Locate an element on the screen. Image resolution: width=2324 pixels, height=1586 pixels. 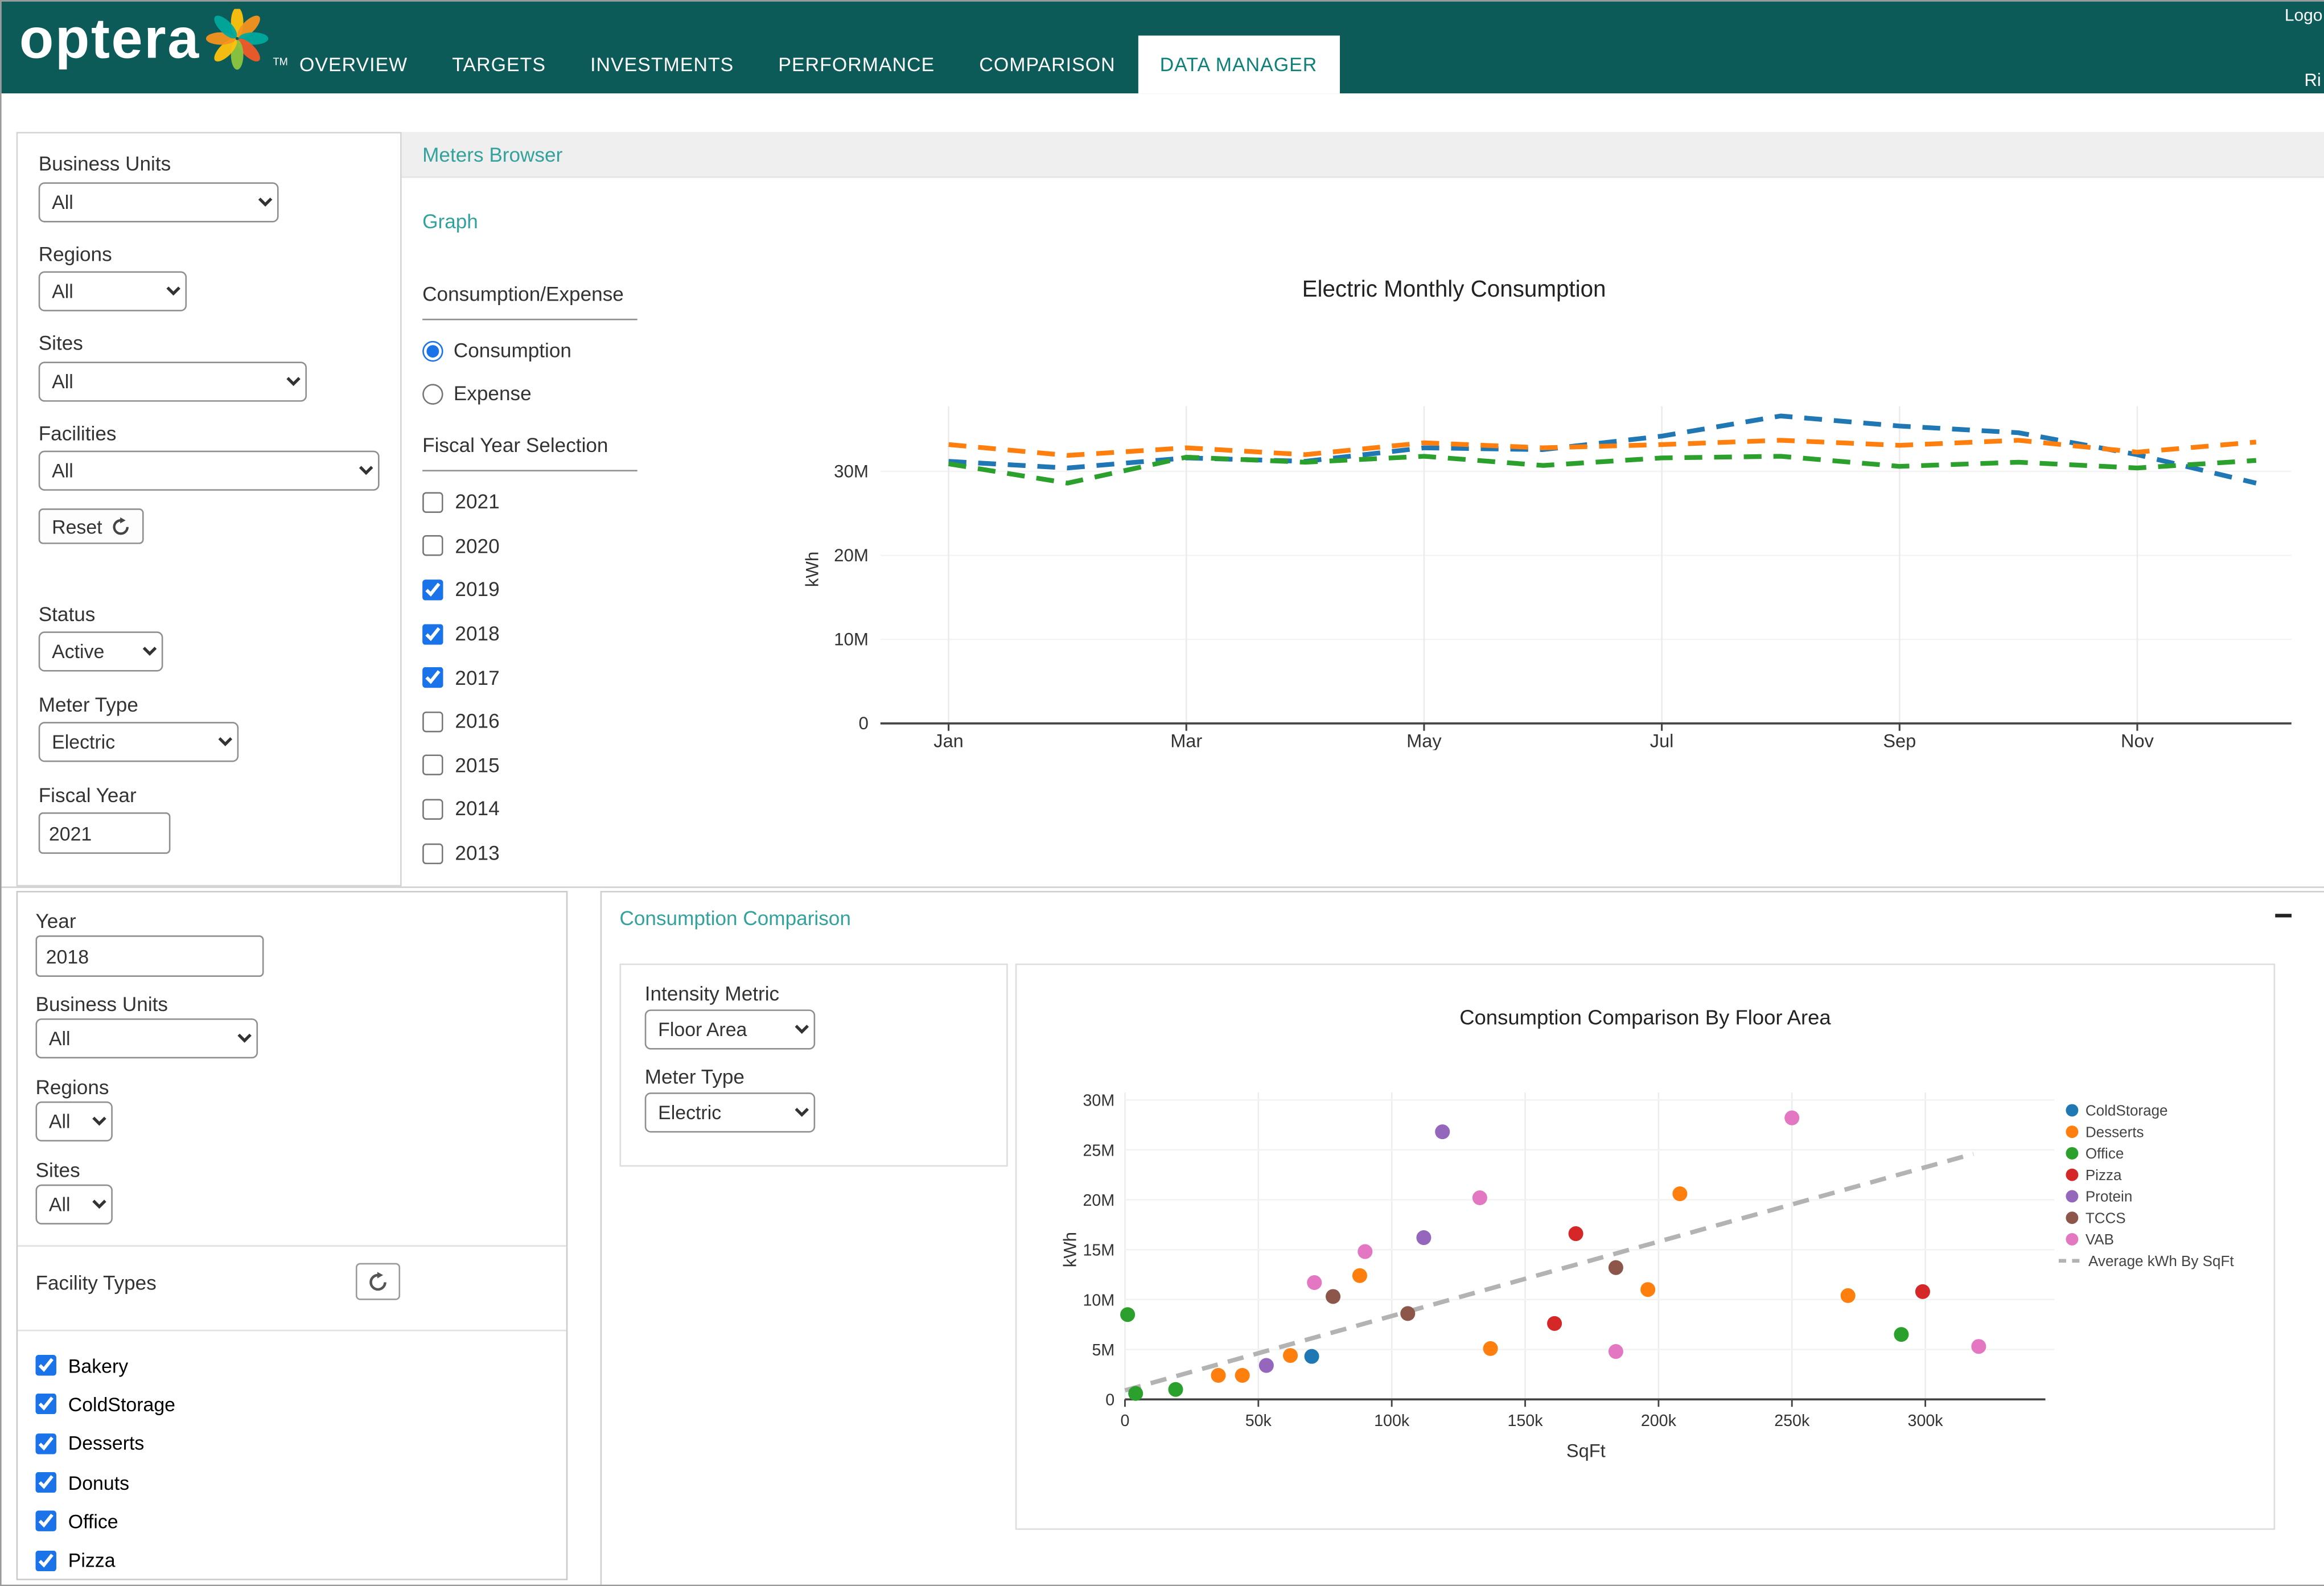
status-select: Active is located at coordinates (100, 651).